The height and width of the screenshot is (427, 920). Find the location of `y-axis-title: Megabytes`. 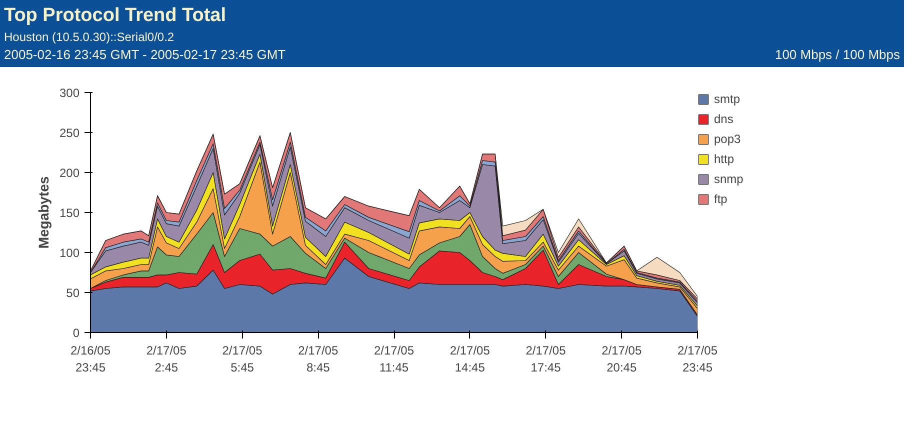

y-axis-title: Megabytes is located at coordinates (43, 212).